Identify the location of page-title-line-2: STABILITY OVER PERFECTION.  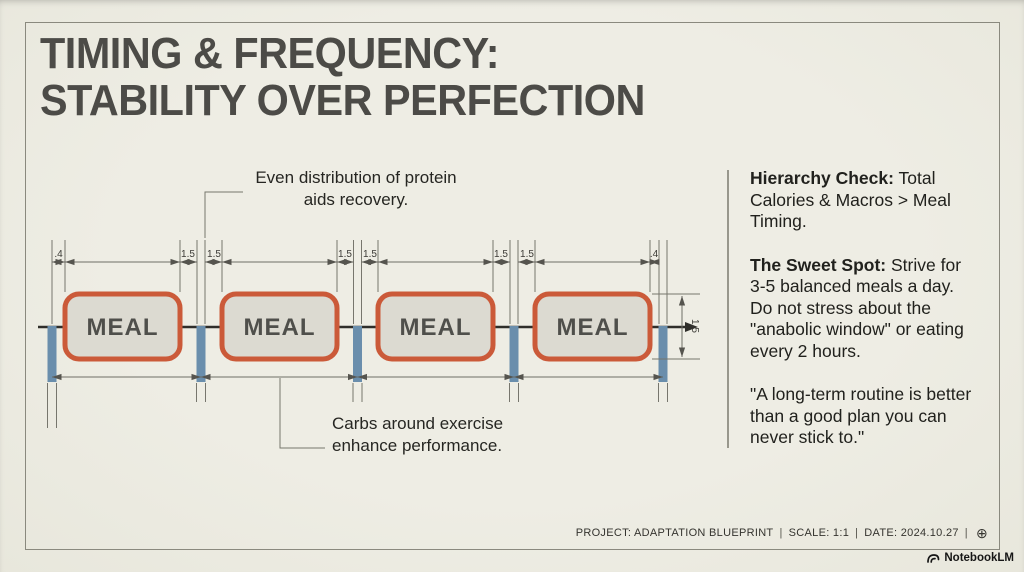
(342, 100).